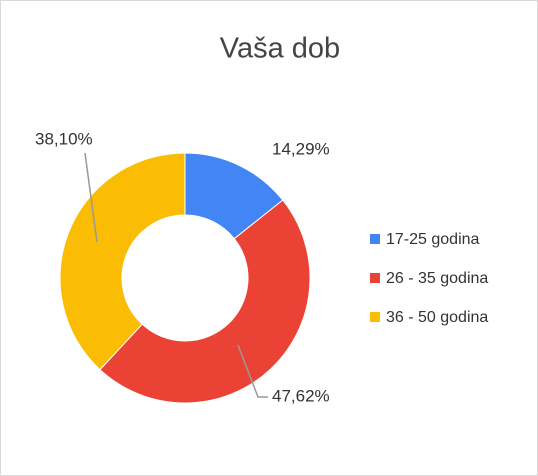 The height and width of the screenshot is (476, 538). I want to click on data-label: 47,62%, so click(301, 395).